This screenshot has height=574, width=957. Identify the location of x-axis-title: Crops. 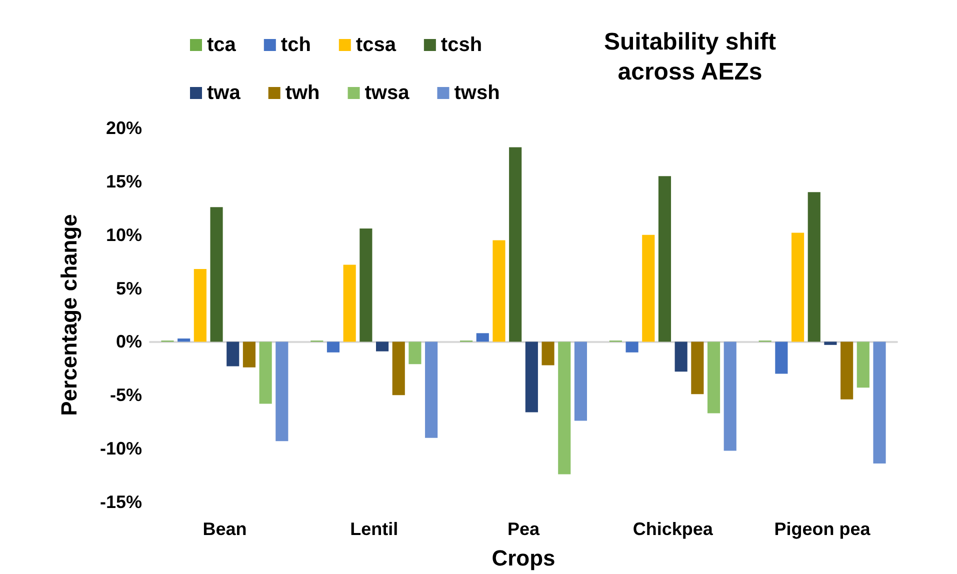
(524, 558).